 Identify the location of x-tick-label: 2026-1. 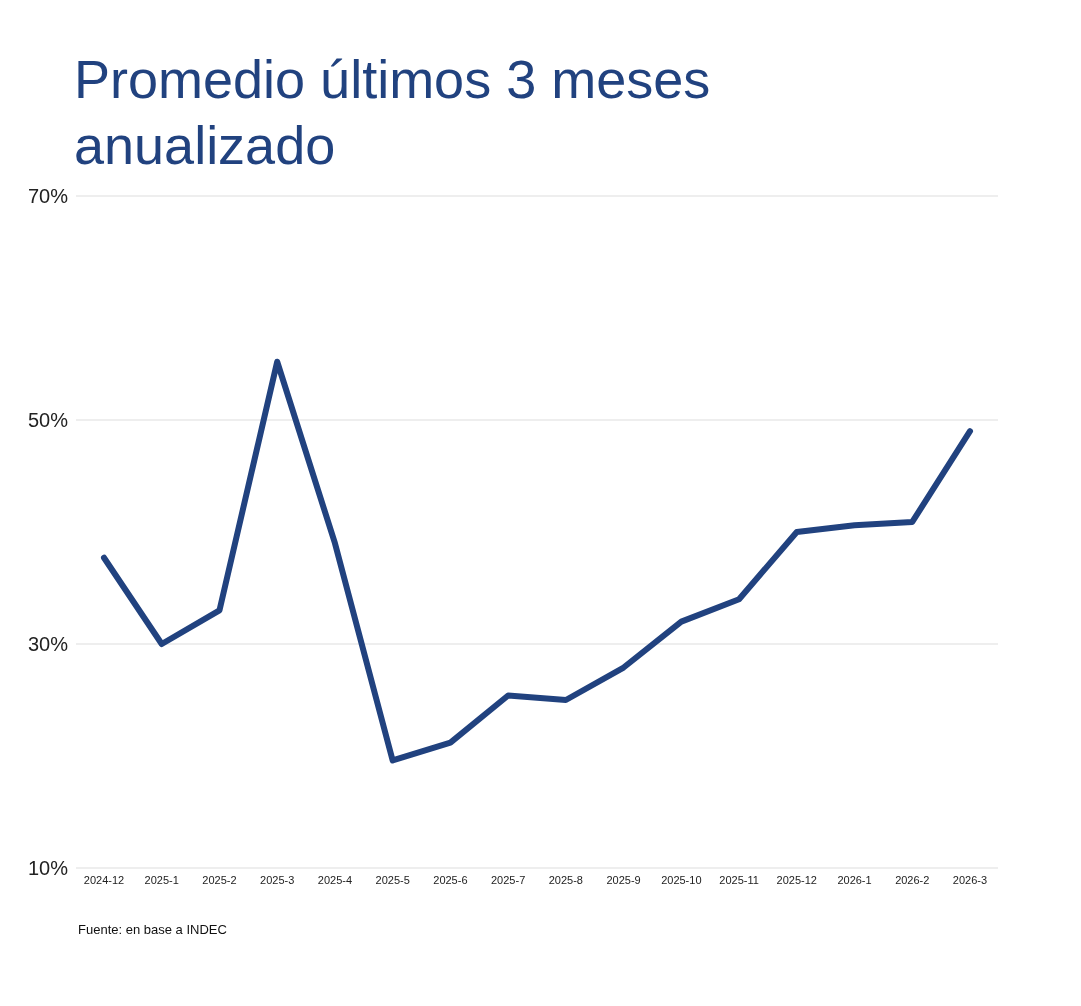
(854, 879).